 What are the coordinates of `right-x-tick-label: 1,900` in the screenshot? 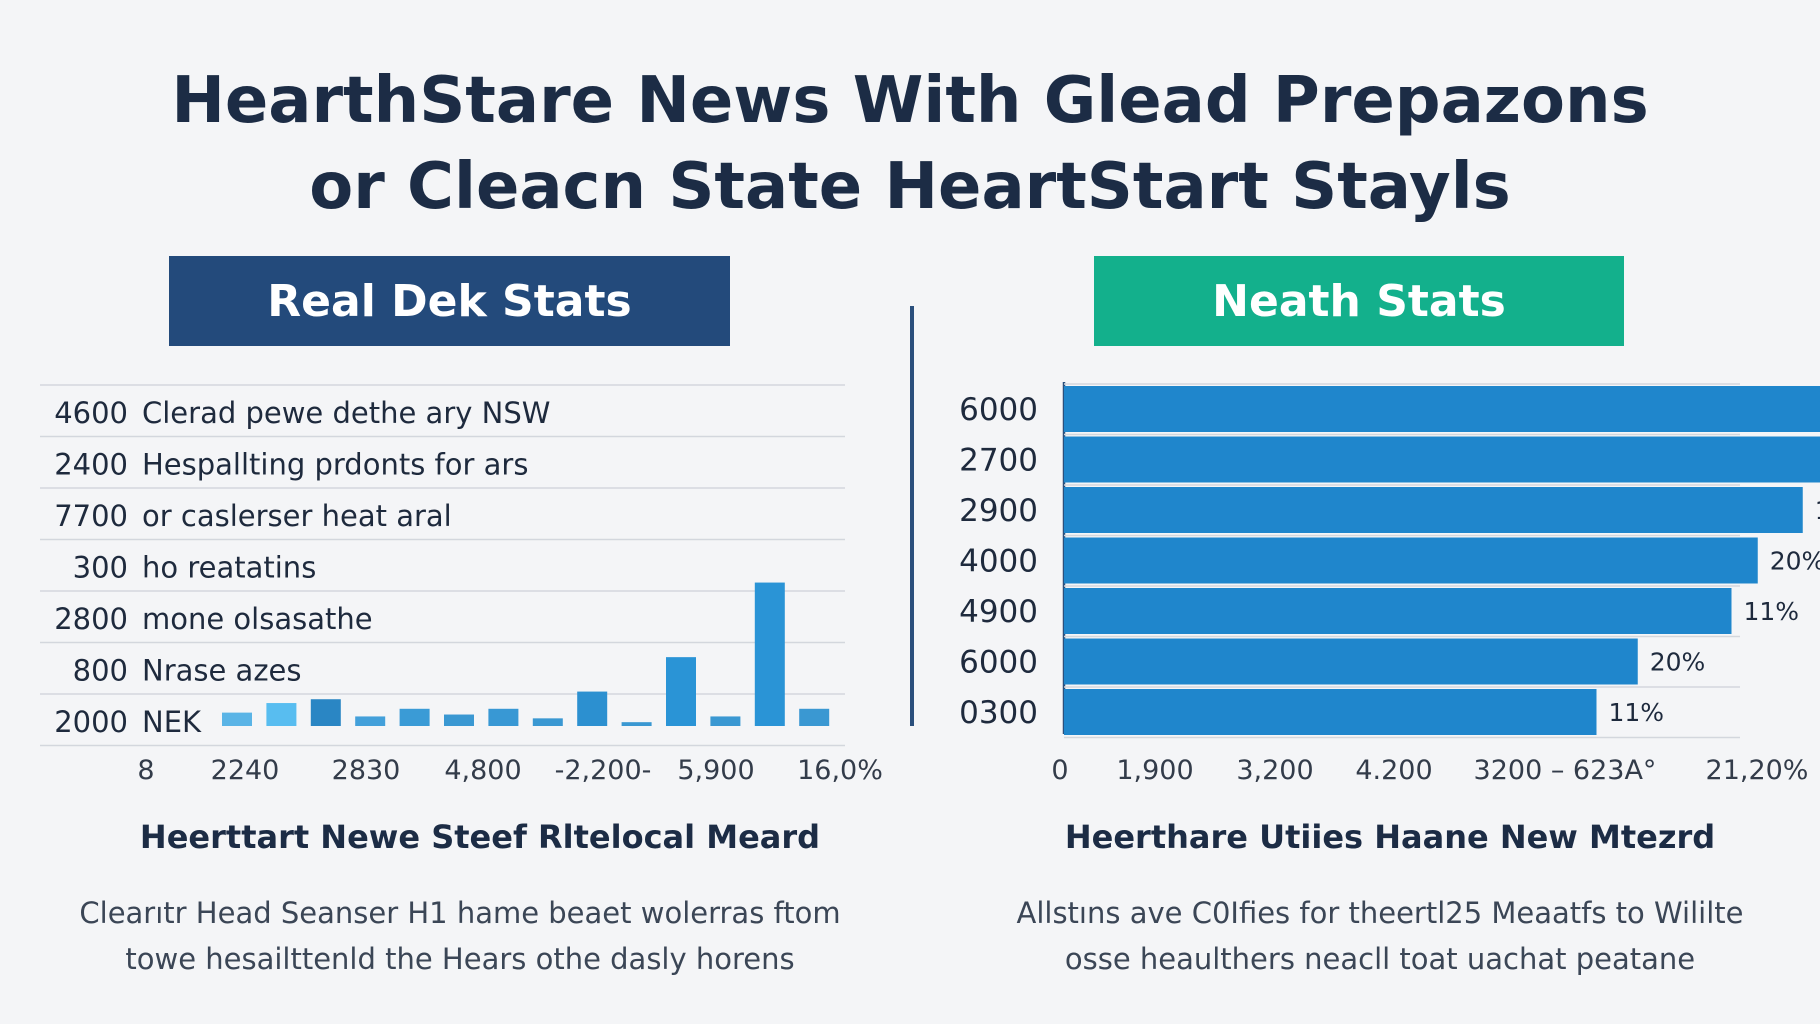 It's located at (1154, 770).